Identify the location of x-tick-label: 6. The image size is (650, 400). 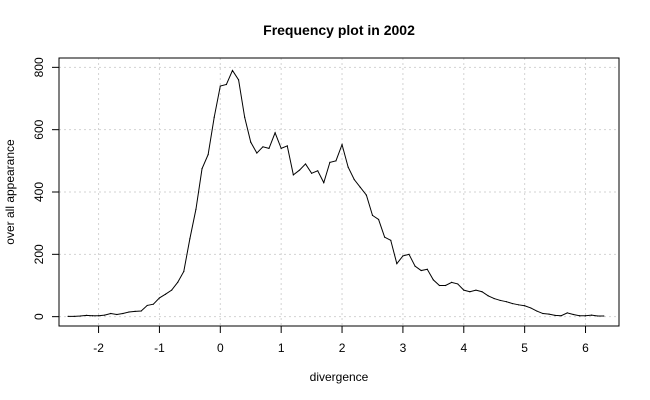
(585, 348).